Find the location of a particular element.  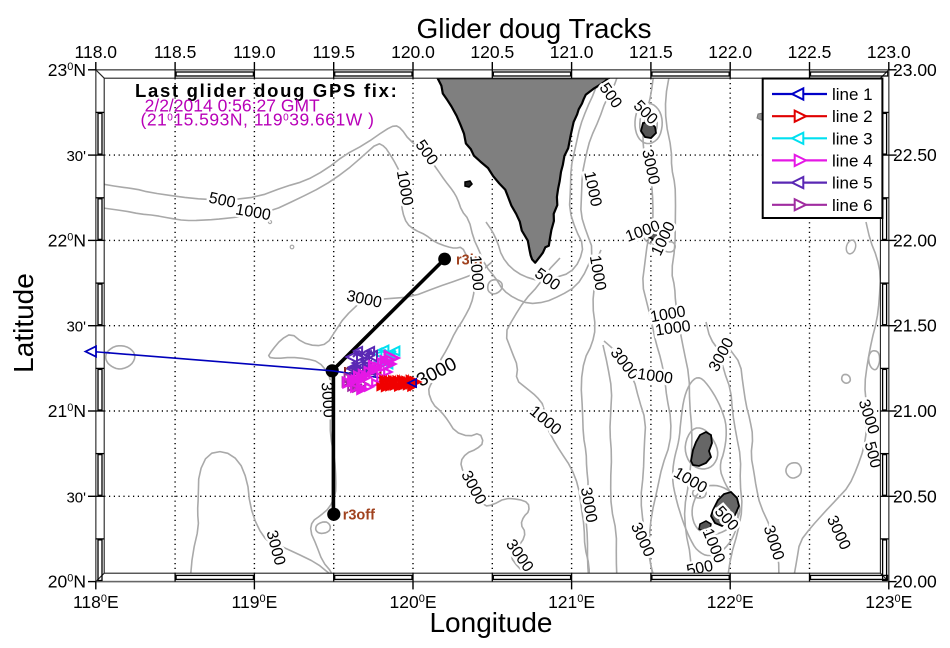

svg-text: Longitude is located at coordinates (490, 622).